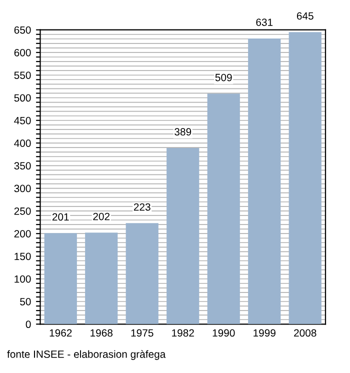 Image resolution: width=350 pixels, height=373 pixels. Describe the element at coordinates (223, 78) in the screenshot. I see `data-label: 509` at that location.